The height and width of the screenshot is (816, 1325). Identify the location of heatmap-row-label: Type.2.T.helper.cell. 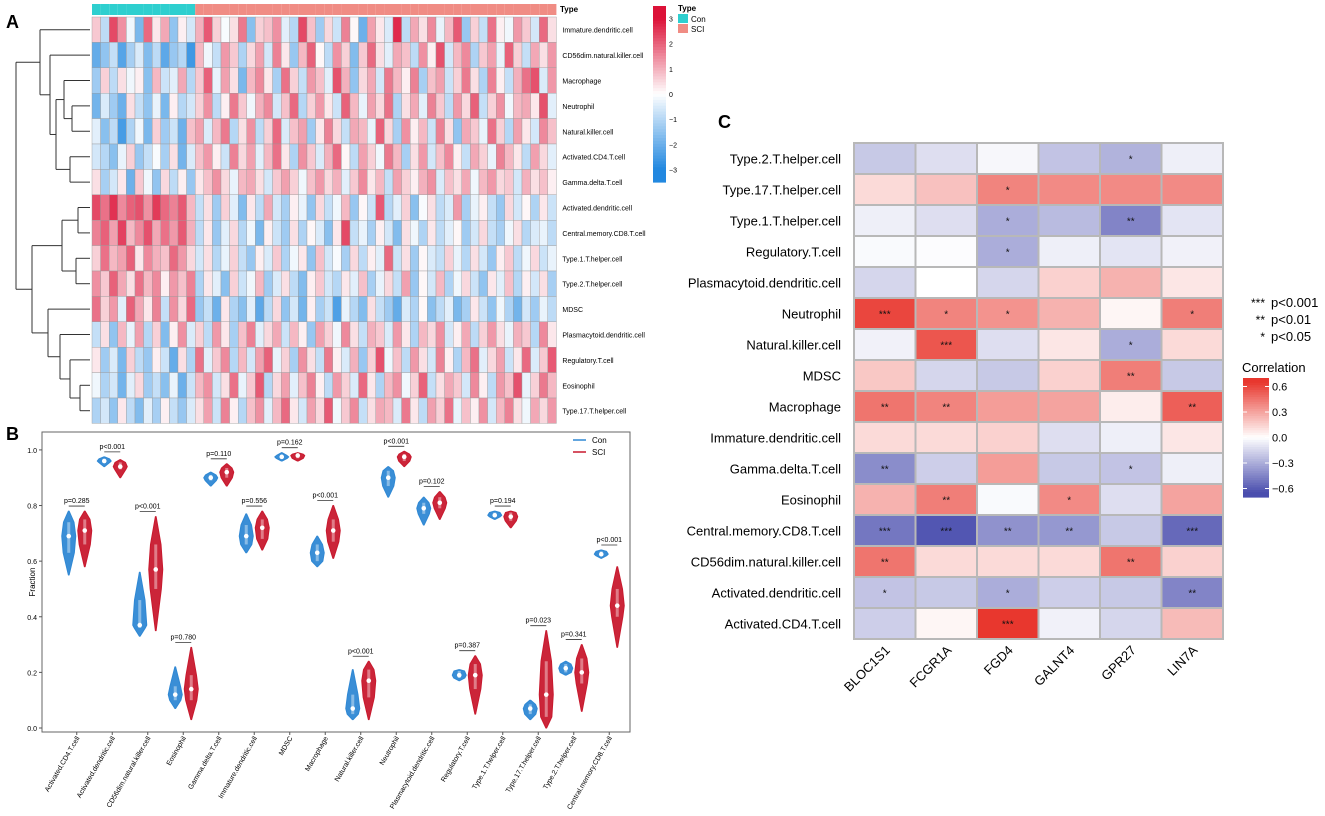
(592, 285).